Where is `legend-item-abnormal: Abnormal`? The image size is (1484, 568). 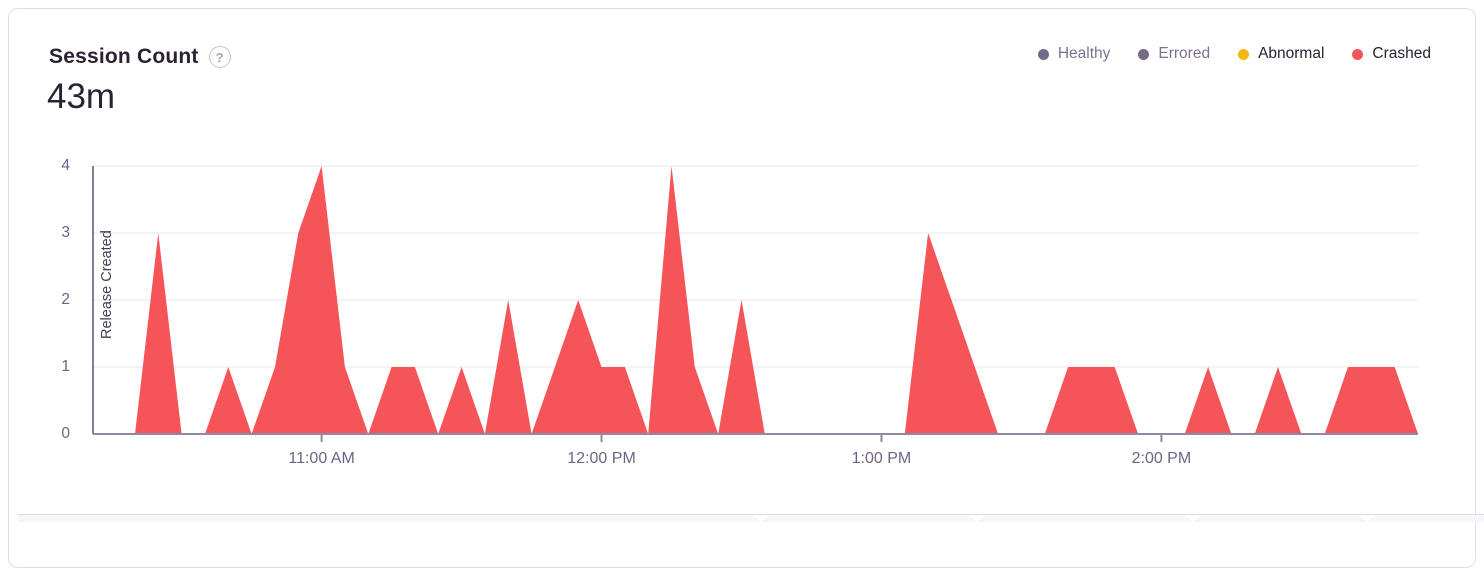 legend-item-abnormal: Abnormal is located at coordinates (1281, 54).